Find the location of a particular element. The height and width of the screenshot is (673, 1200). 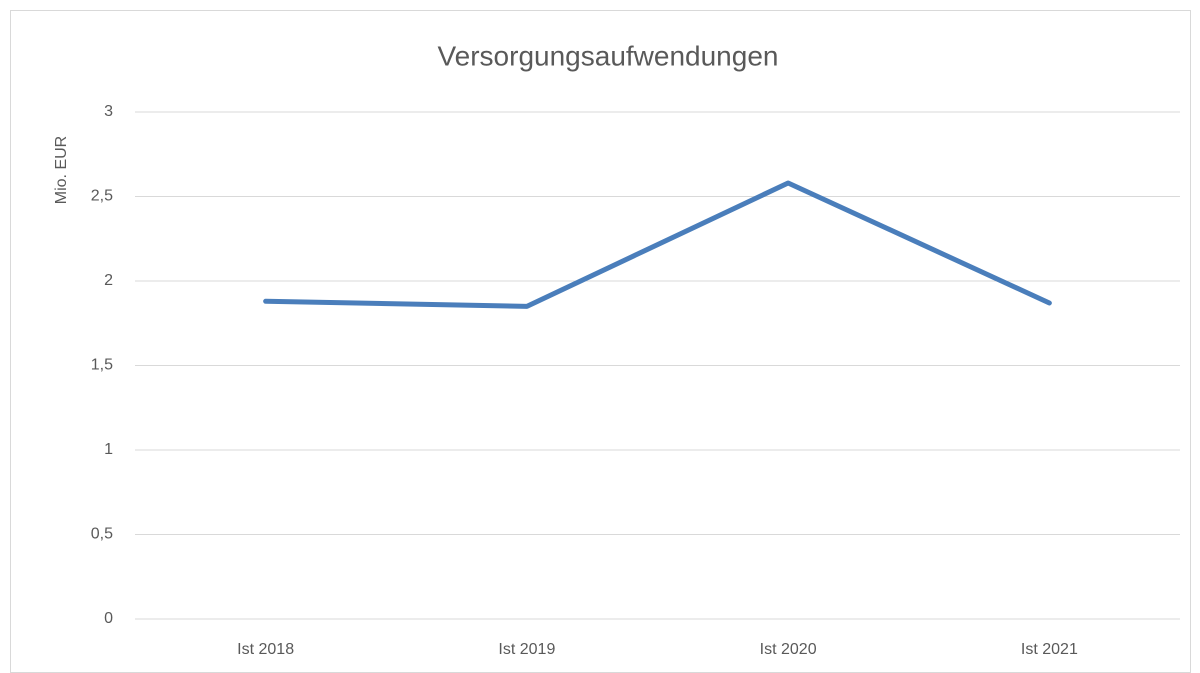

y-axis-label: Mio. EUR is located at coordinates (61, 170).